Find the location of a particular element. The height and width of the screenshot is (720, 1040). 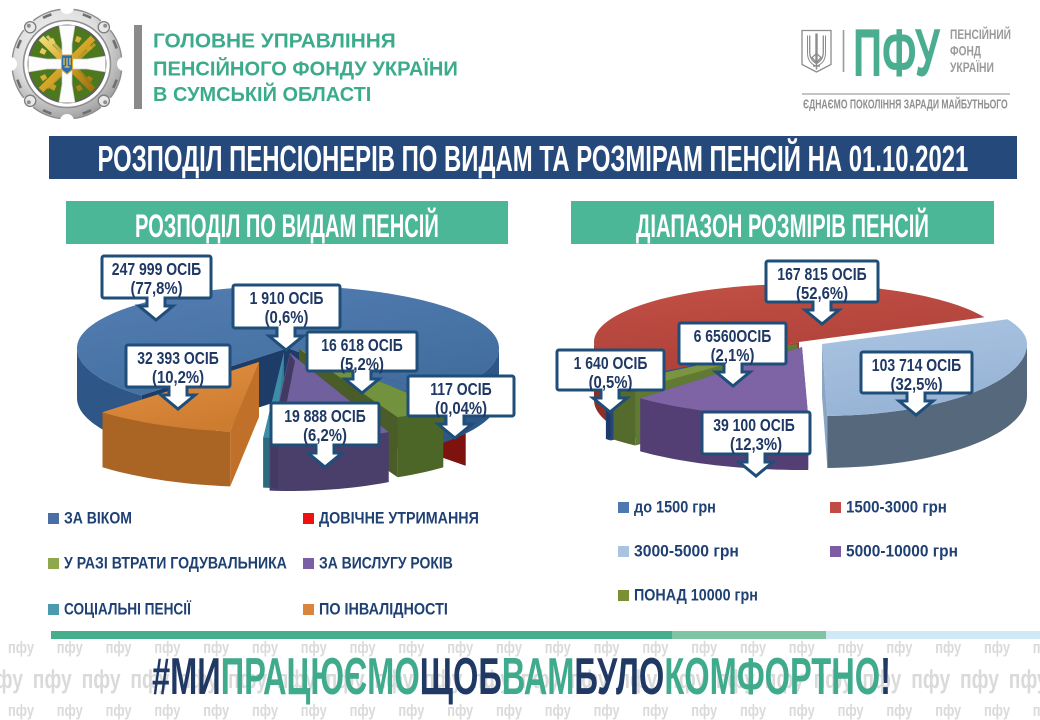

svg-text: #МИ is located at coordinates (186, 677).